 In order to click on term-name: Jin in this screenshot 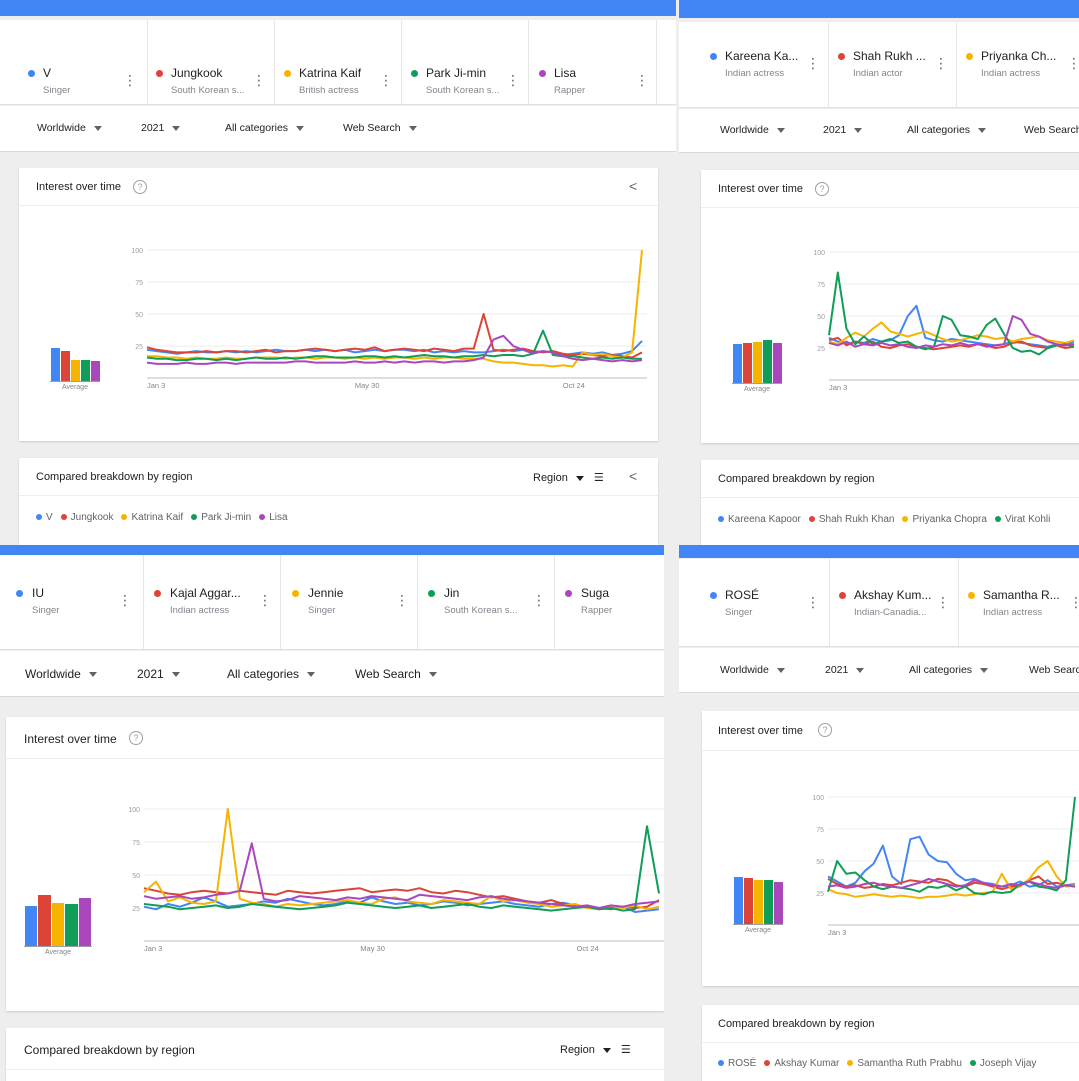, I will do `click(452, 593)`.